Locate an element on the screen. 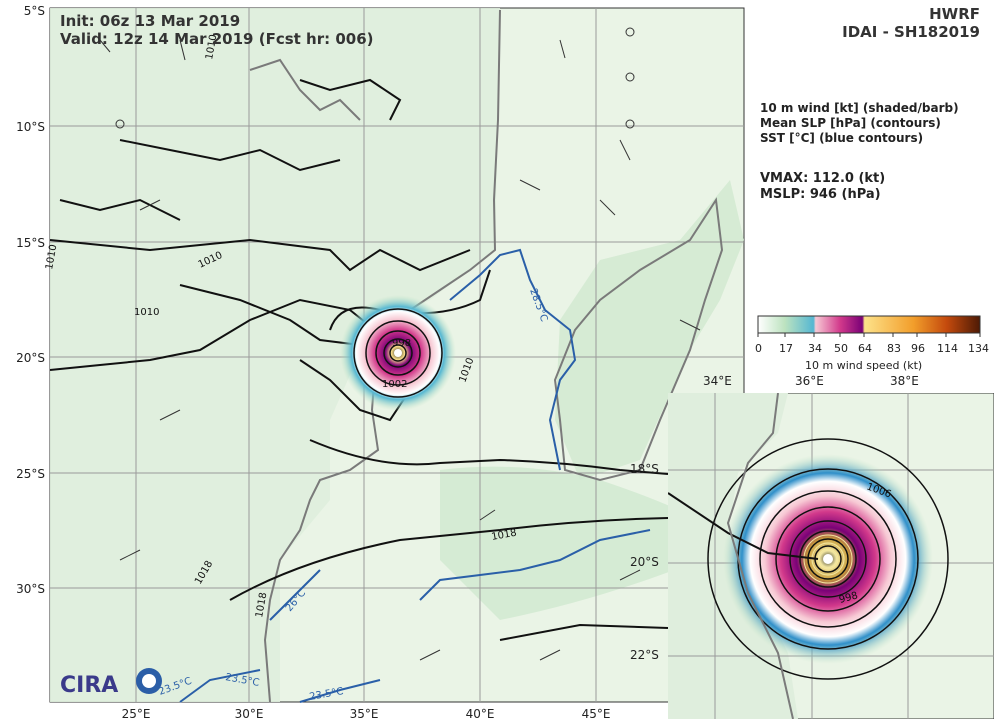  inset-lon-label: 38°E is located at coordinates (904, 381).